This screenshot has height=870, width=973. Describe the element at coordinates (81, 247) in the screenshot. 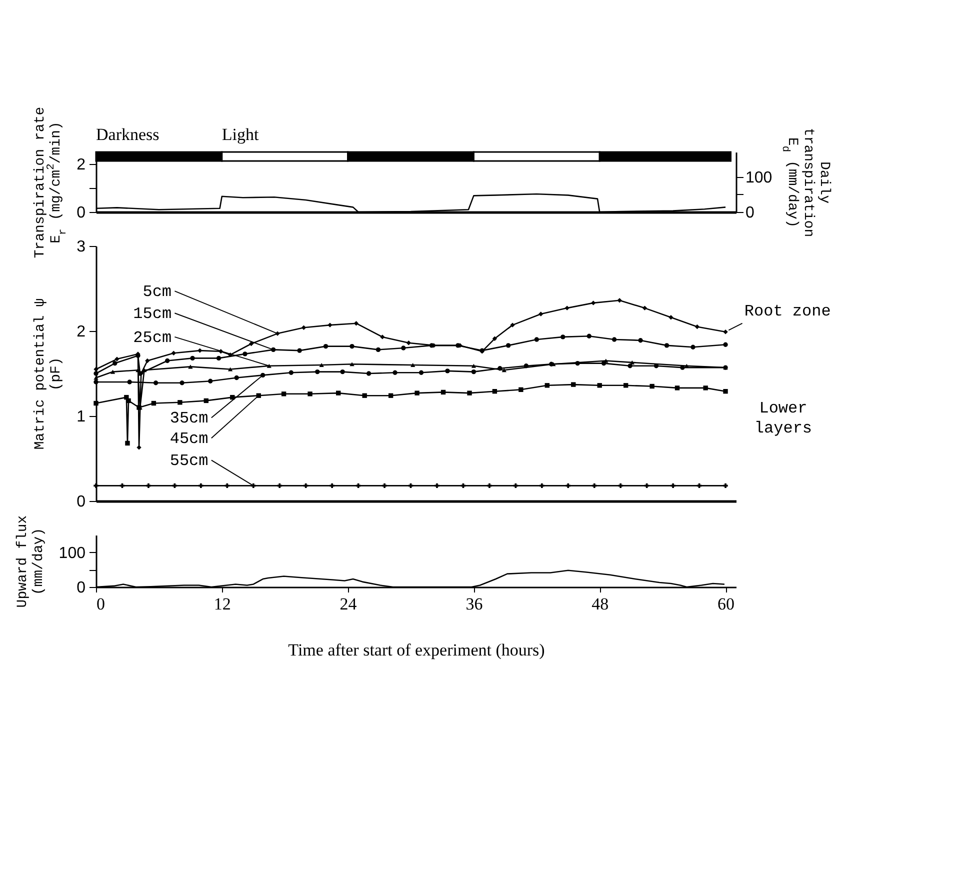

I see `y-tick-label: 3` at that location.